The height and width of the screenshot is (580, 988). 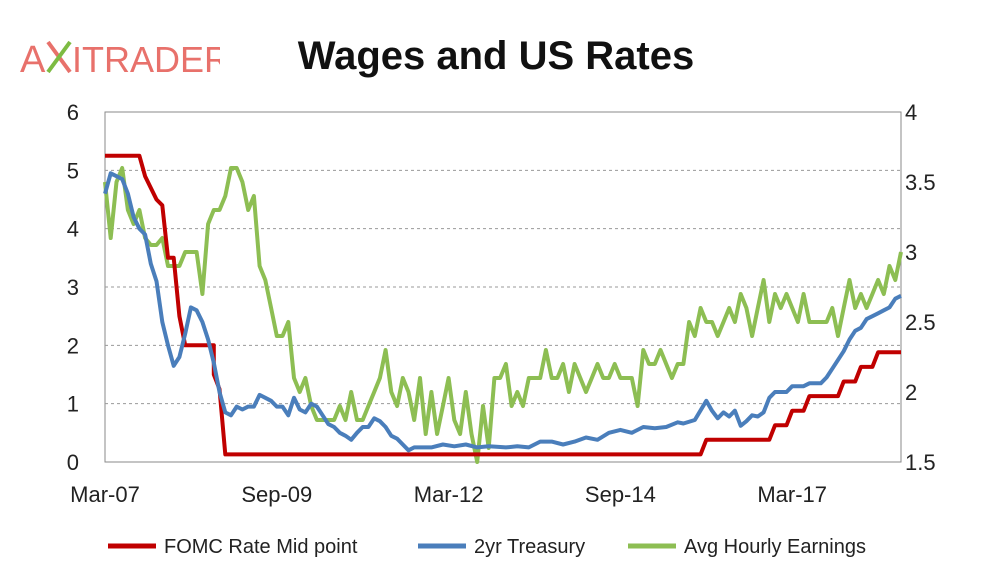 I want to click on x-tick-label-0: Mar-07, so click(x=105, y=494).